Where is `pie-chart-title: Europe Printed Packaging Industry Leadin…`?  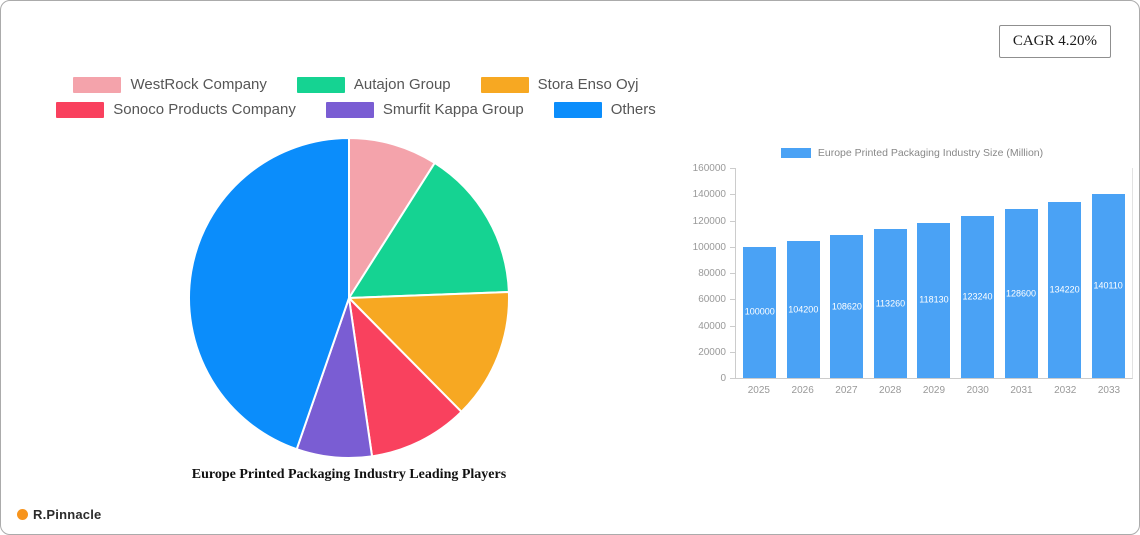
pie-chart-title: Europe Printed Packaging Industry Leadin… is located at coordinates (349, 474).